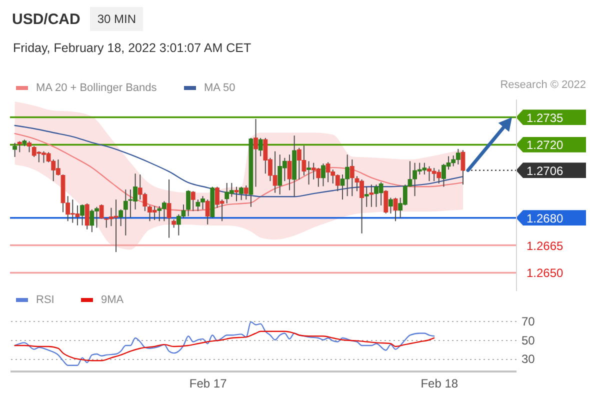 The image size is (590, 400). I want to click on chart-subtitle: Friday, February 18, 2022 3:01:07 AM CET, so click(132, 48).